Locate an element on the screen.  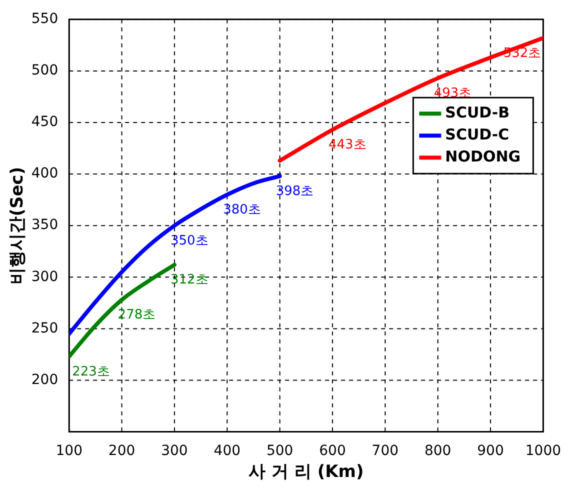
y-tick-label: 400 is located at coordinates (44, 174).